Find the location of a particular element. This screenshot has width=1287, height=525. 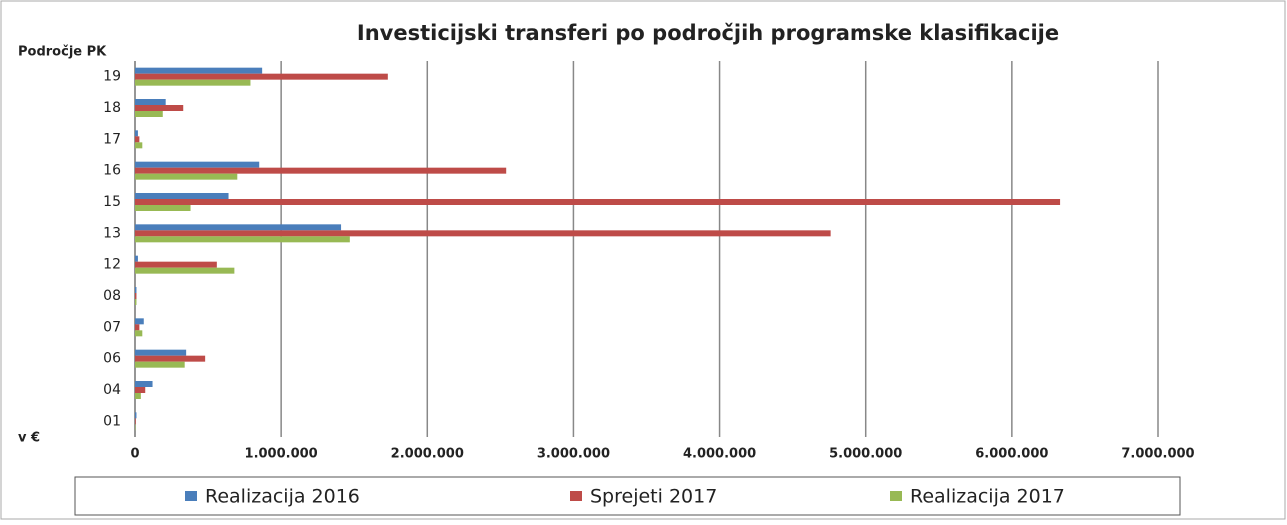

y-tick-label: 13 is located at coordinates (112, 233).